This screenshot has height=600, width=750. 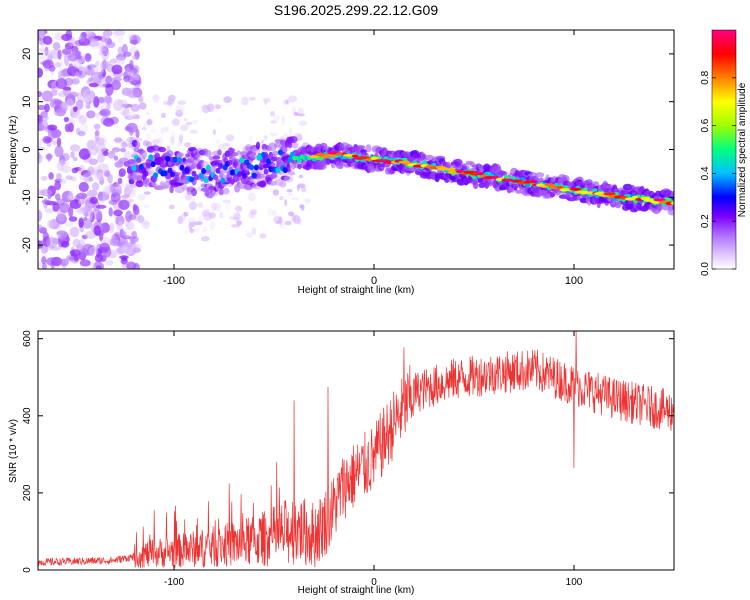 I want to click on spectrogram-cell-2031, so click(x=530, y=182).